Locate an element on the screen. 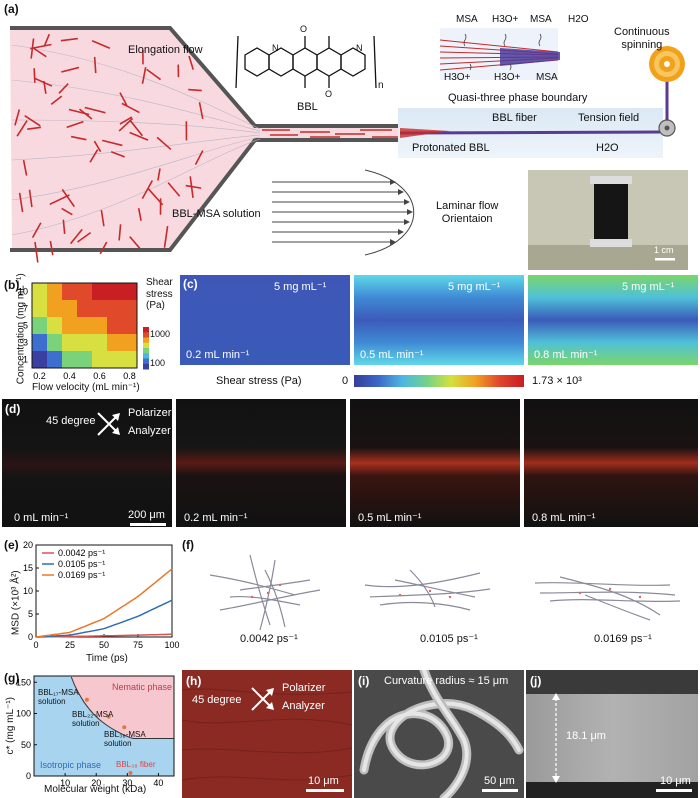 The image size is (700, 798). panel-g-label: (g) is located at coordinates (12, 678).